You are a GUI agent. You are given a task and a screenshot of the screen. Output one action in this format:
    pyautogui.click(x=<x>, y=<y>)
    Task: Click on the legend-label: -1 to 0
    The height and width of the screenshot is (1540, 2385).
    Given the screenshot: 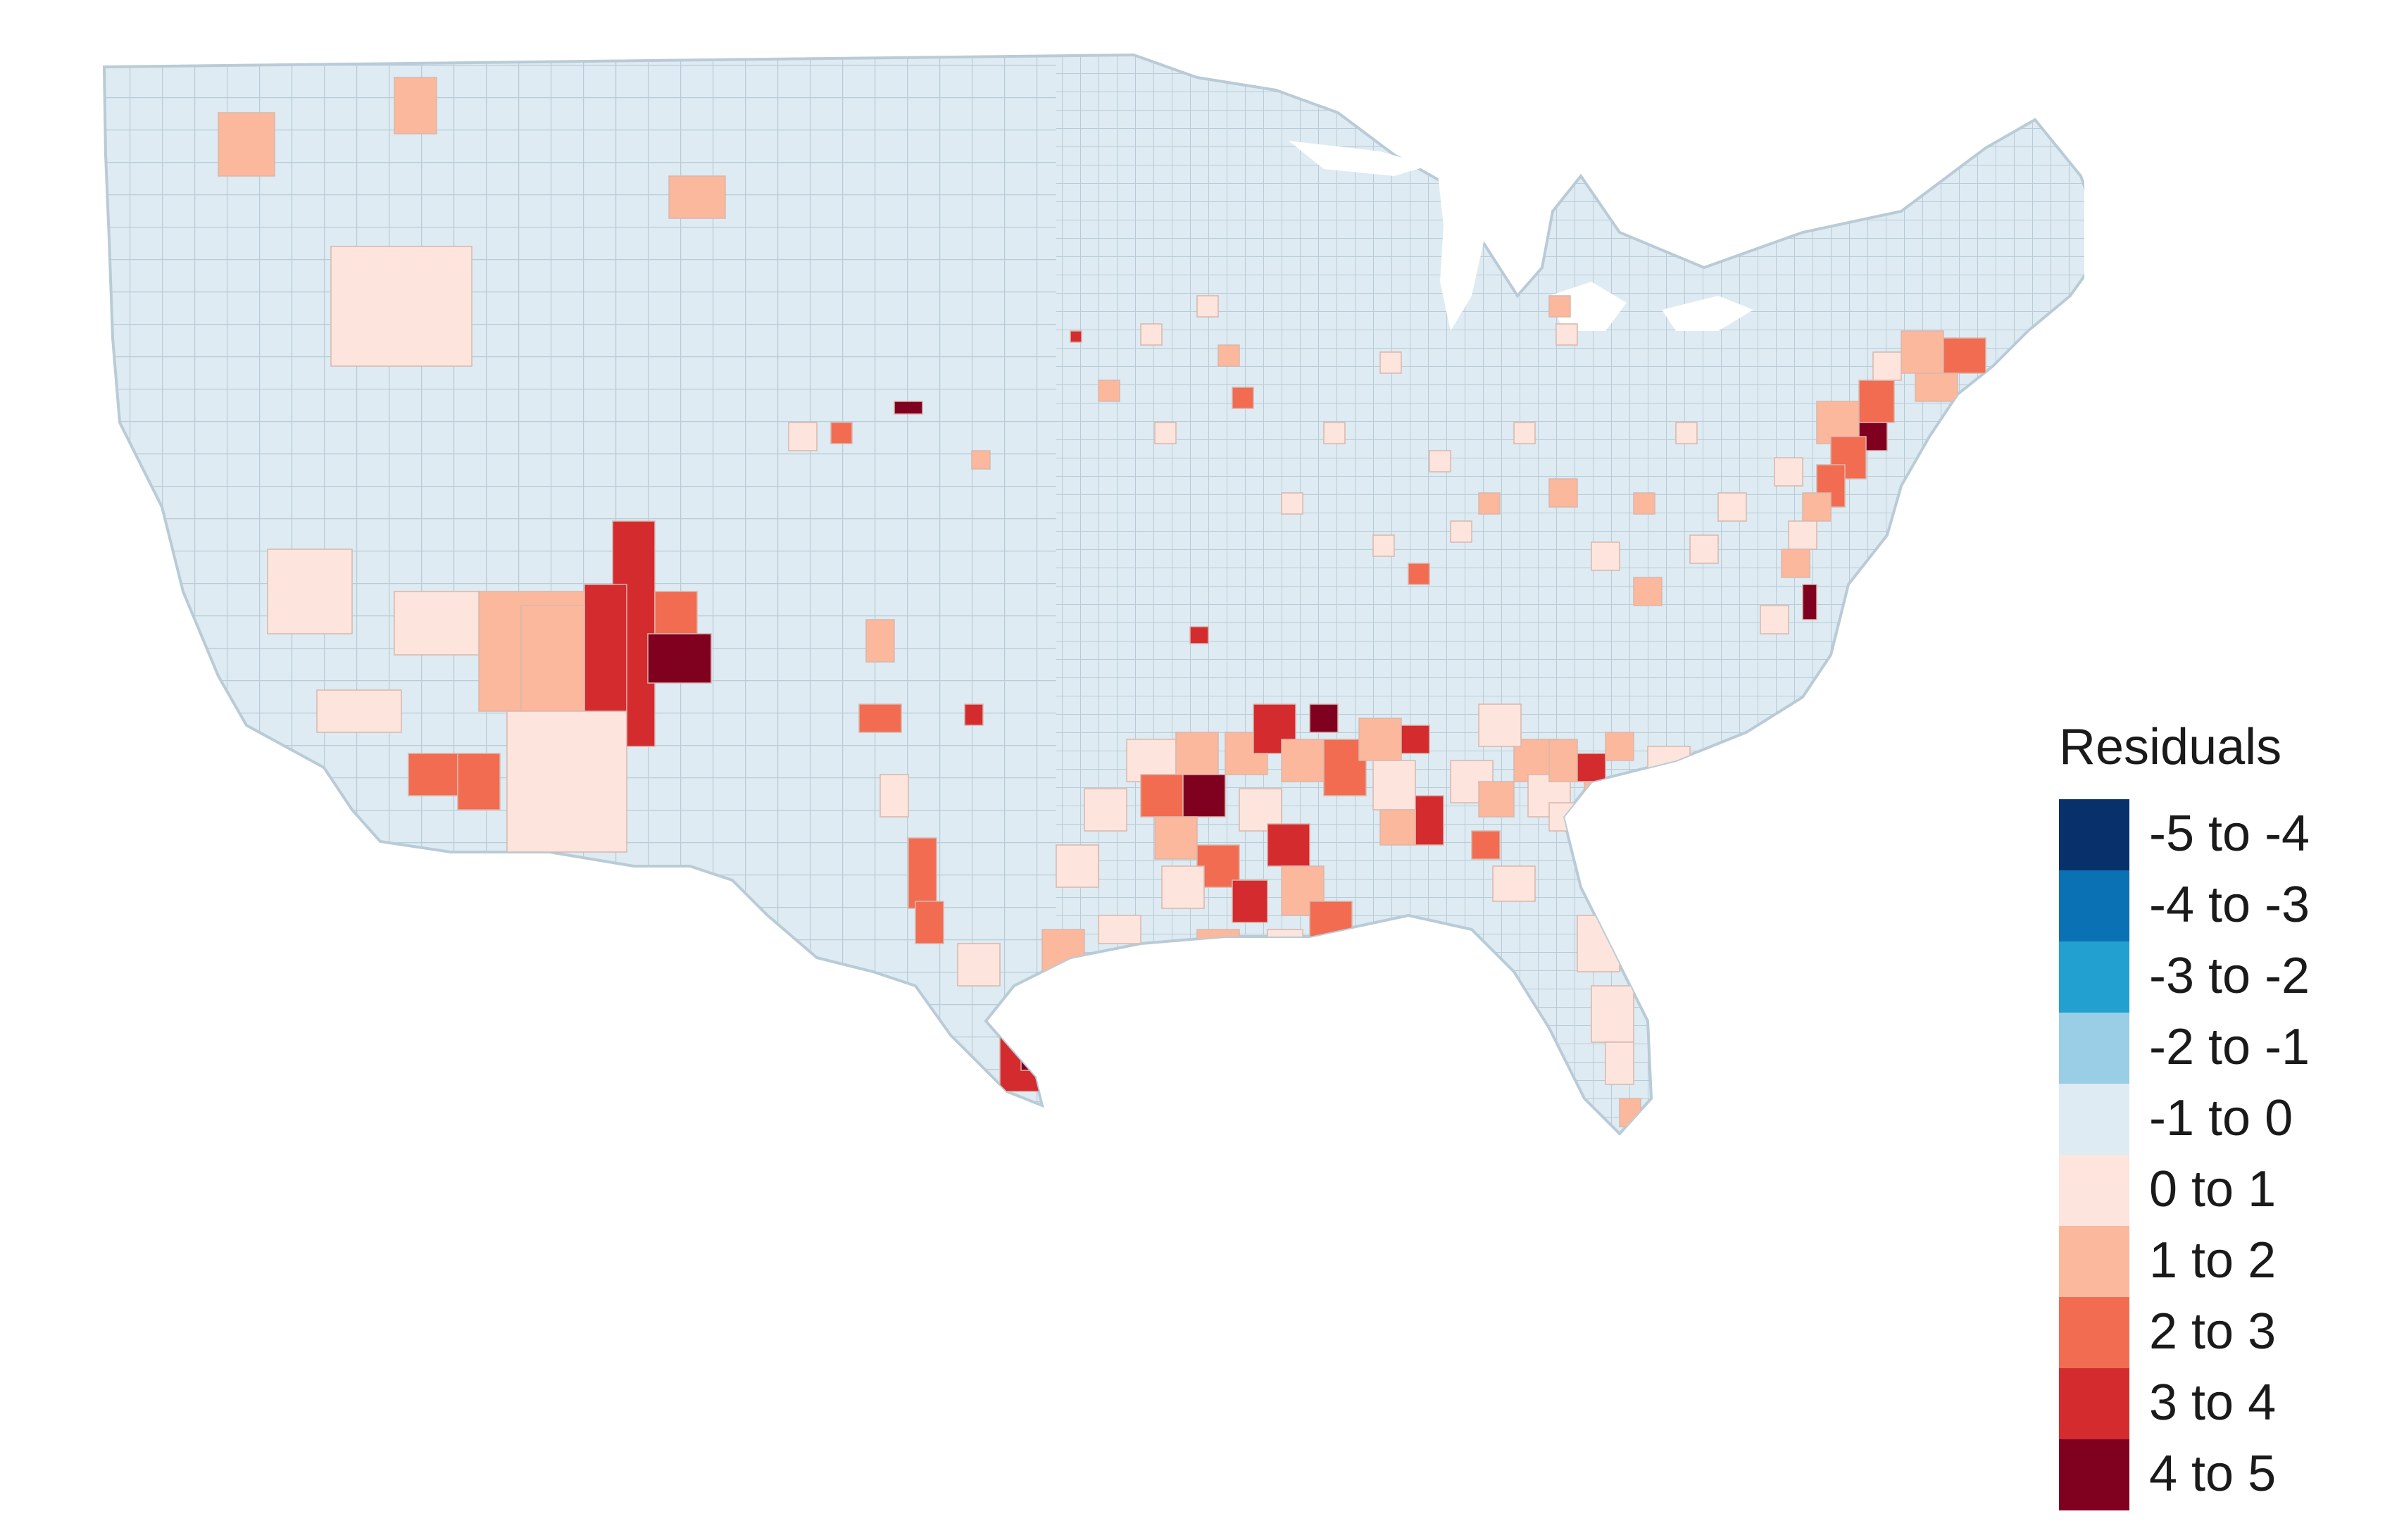 What is the action you would take?
    pyautogui.click(x=2221, y=1118)
    